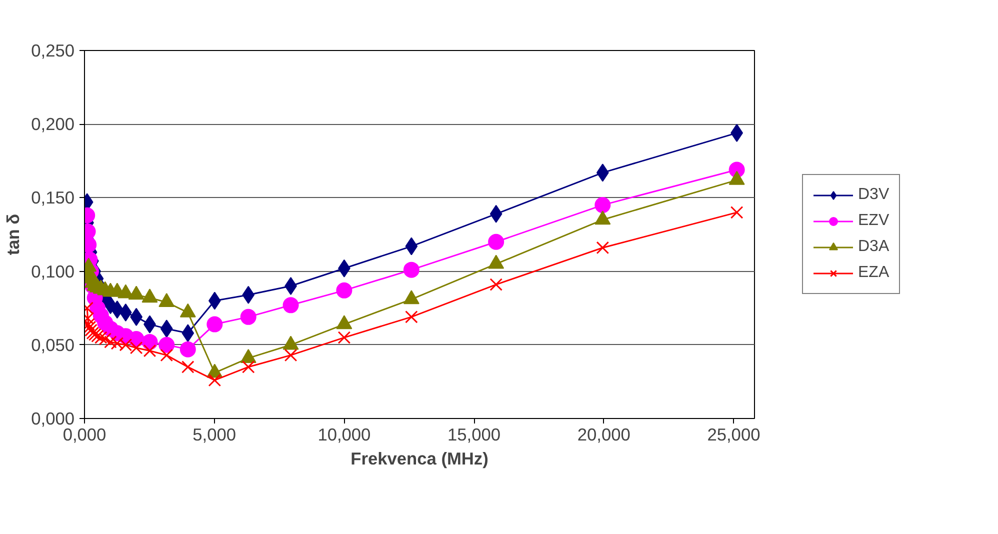  I want to click on x-tick-label: 15,000, so click(474, 434).